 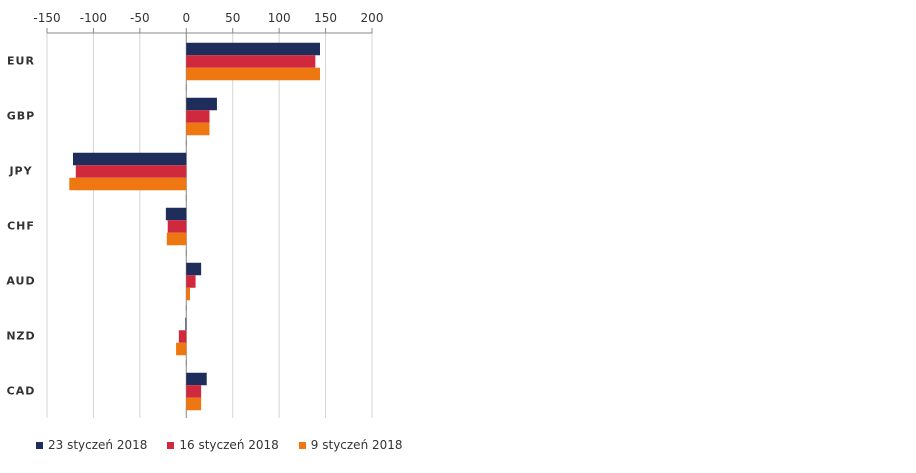 I want to click on legend-item-series-2: 16 styczeń 2018, so click(x=223, y=445).